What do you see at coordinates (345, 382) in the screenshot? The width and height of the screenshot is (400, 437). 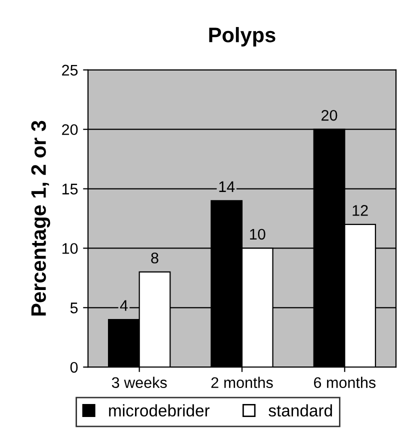 I see `x-tick-label: 6 months` at bounding box center [345, 382].